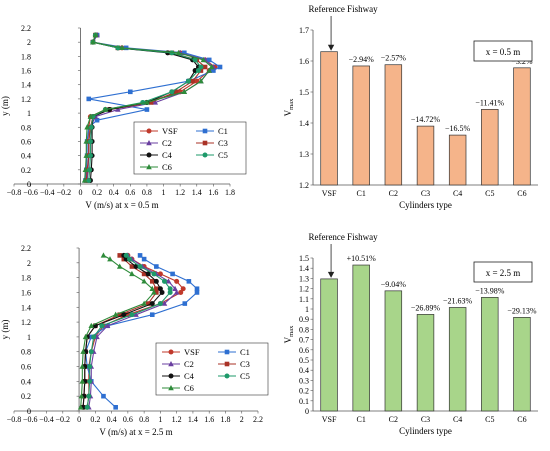  Describe the element at coordinates (177, 419) in the screenshot. I see `x-tick-label: 1.2` at that location.